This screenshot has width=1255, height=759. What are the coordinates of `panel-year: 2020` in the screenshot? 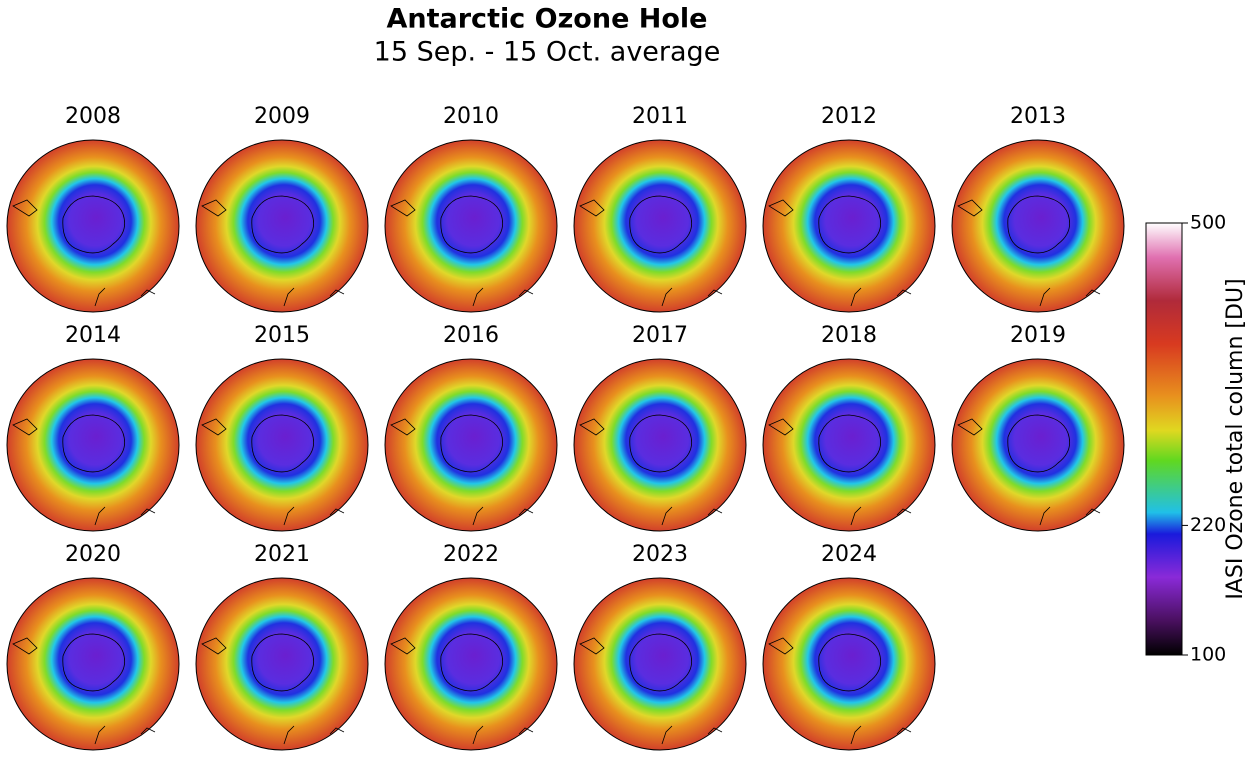 It's located at (93, 554).